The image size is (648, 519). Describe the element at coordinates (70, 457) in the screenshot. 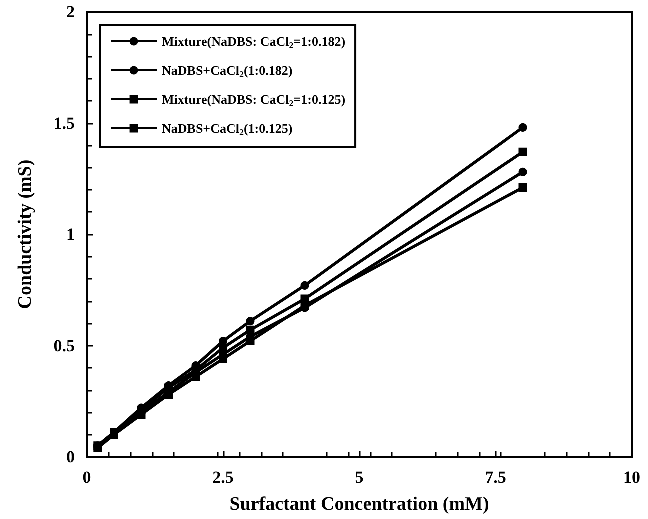

I see `y-tick-label: 0` at that location.